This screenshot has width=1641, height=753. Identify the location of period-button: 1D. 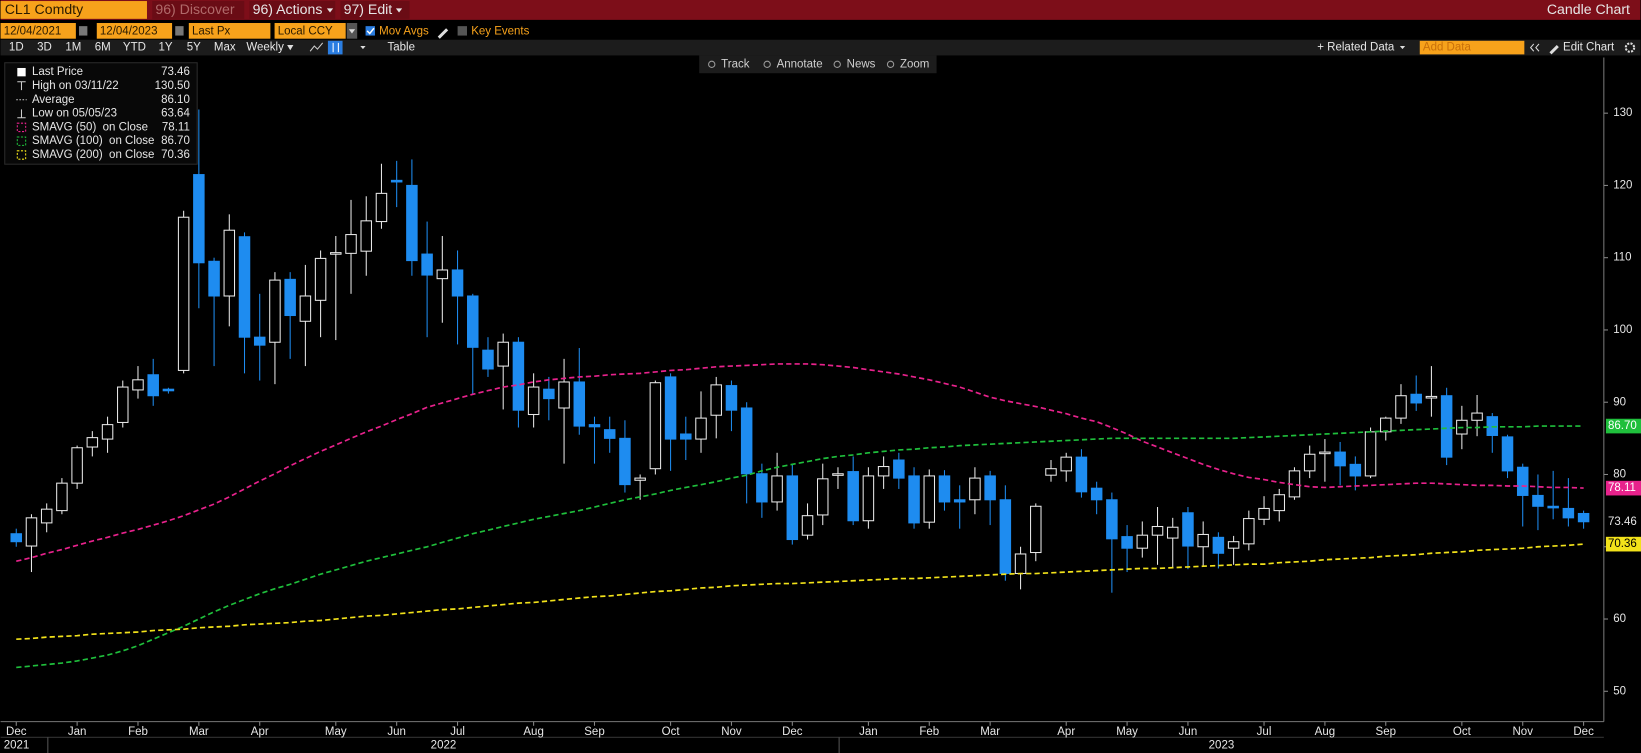
(16, 48).